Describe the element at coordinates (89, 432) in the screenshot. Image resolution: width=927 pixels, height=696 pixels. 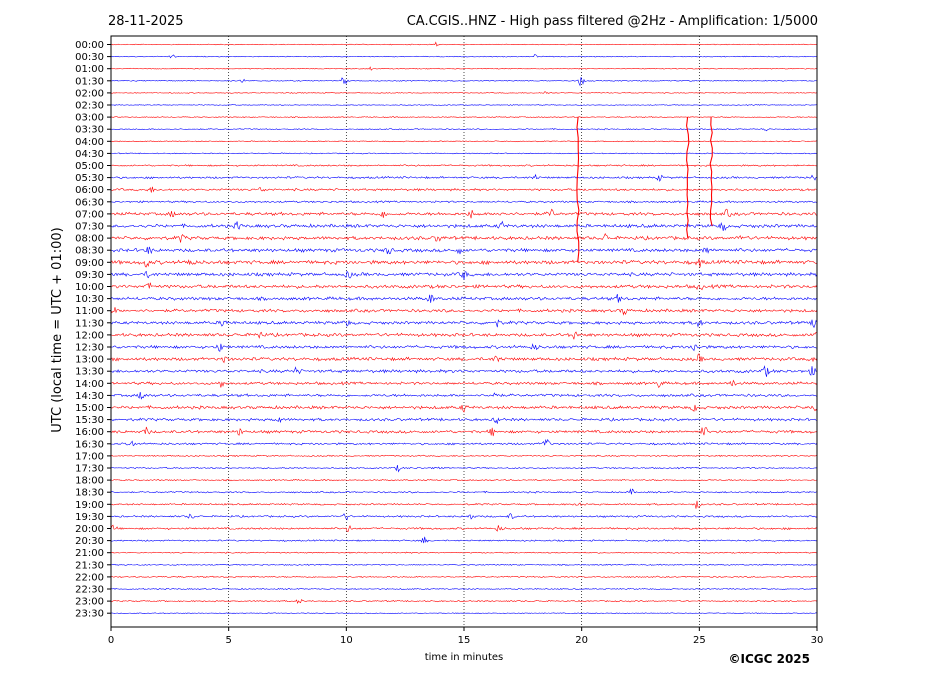
I see `row-label: 16:00` at that location.